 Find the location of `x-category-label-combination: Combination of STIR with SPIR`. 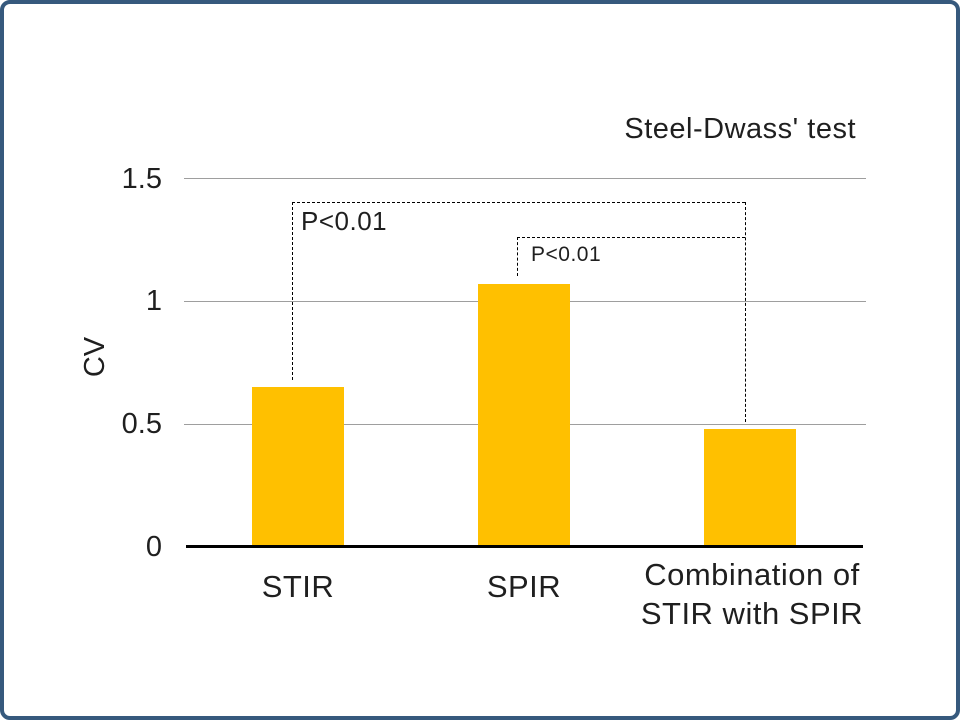

x-category-label-combination: Combination of STIR with SPIR is located at coordinates (752, 594).